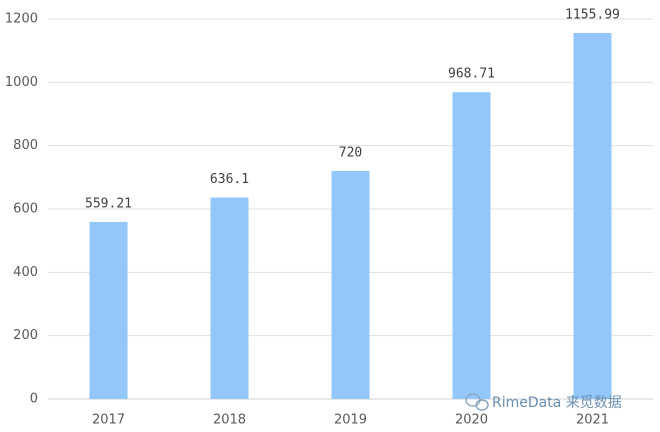  What do you see at coordinates (108, 203) in the screenshot?
I see `value-label: 559.21` at bounding box center [108, 203].